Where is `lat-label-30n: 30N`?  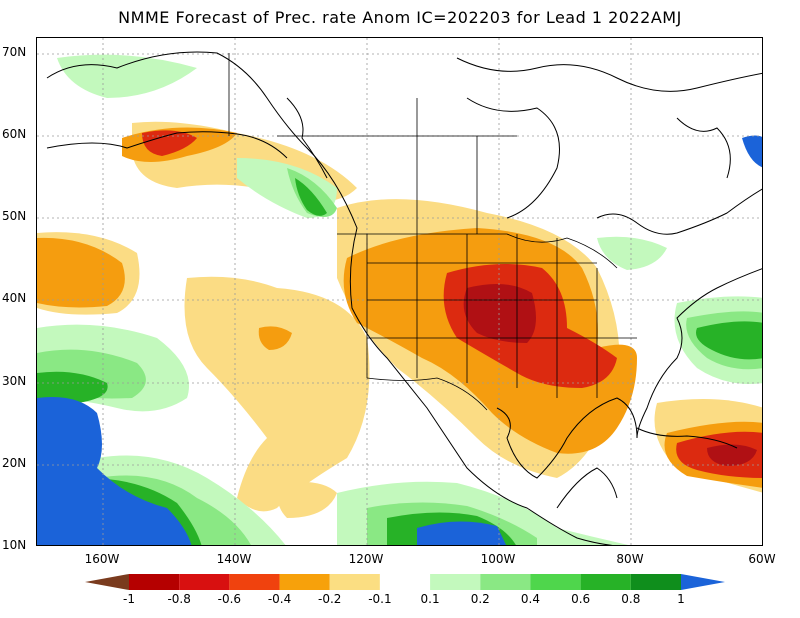
lat-label-30n: 30N is located at coordinates (14, 381).